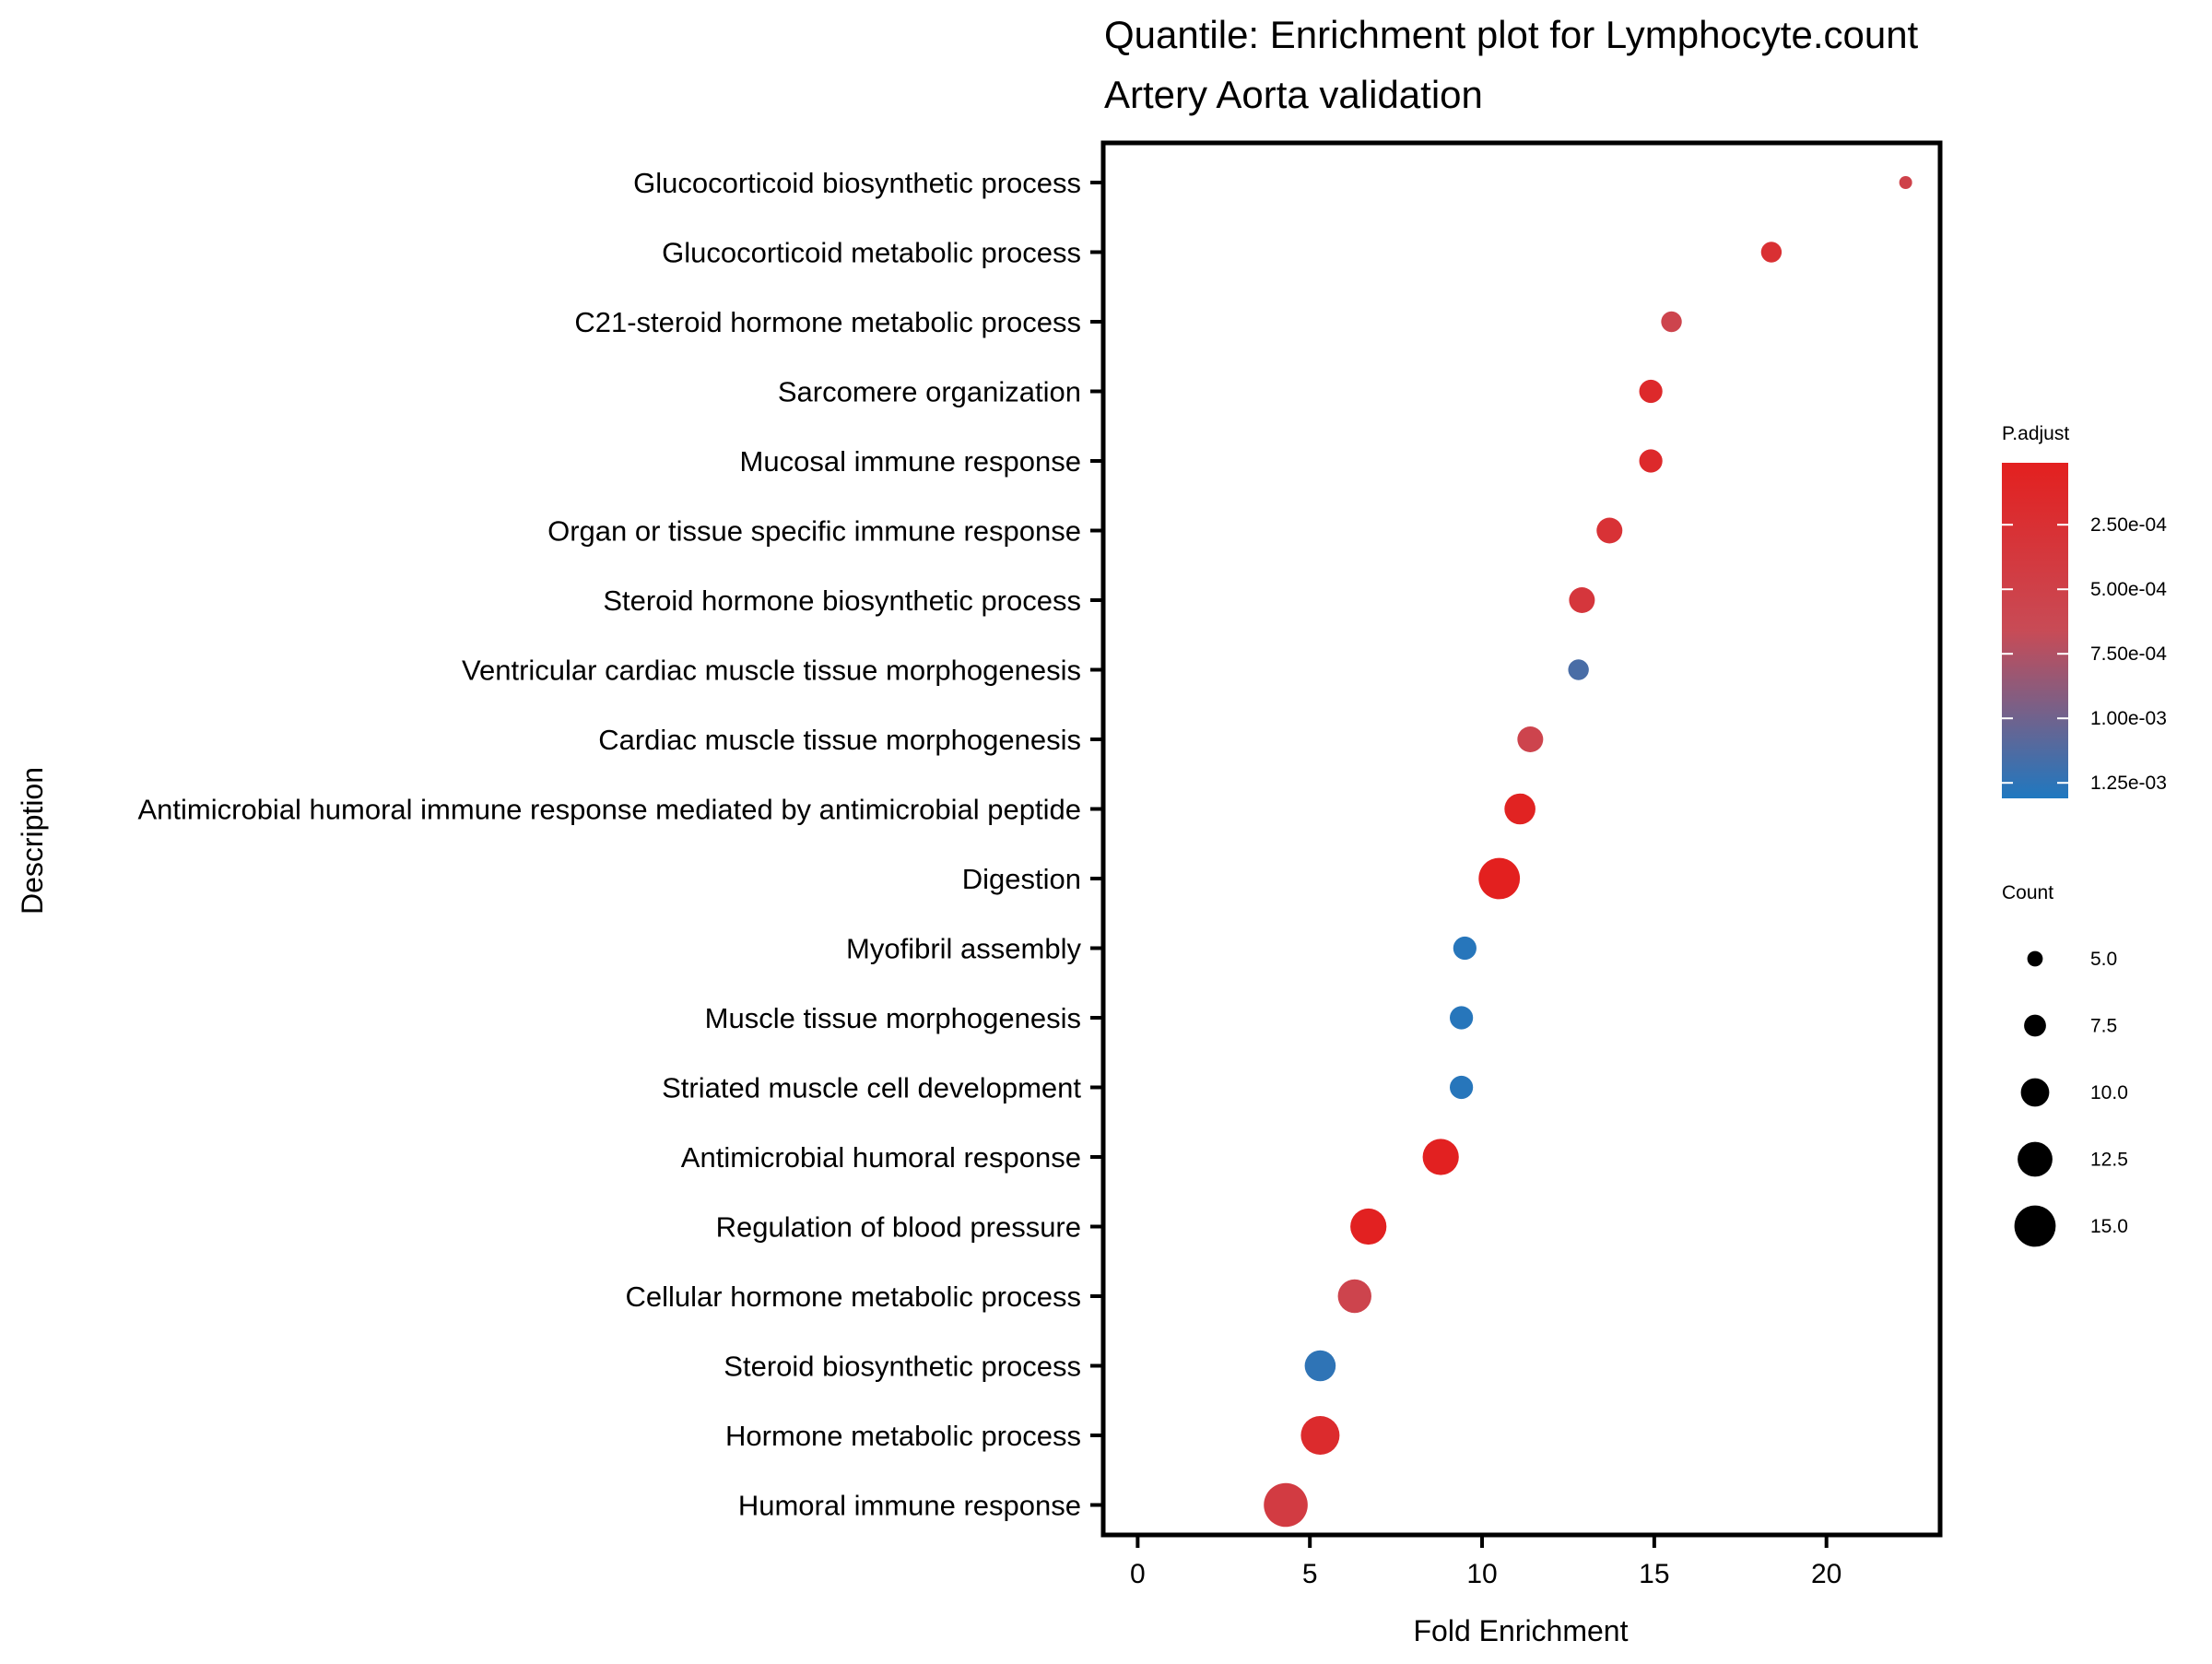  Describe the element at coordinates (1654, 1574) in the screenshot. I see `x-tick-label: 15` at that location.